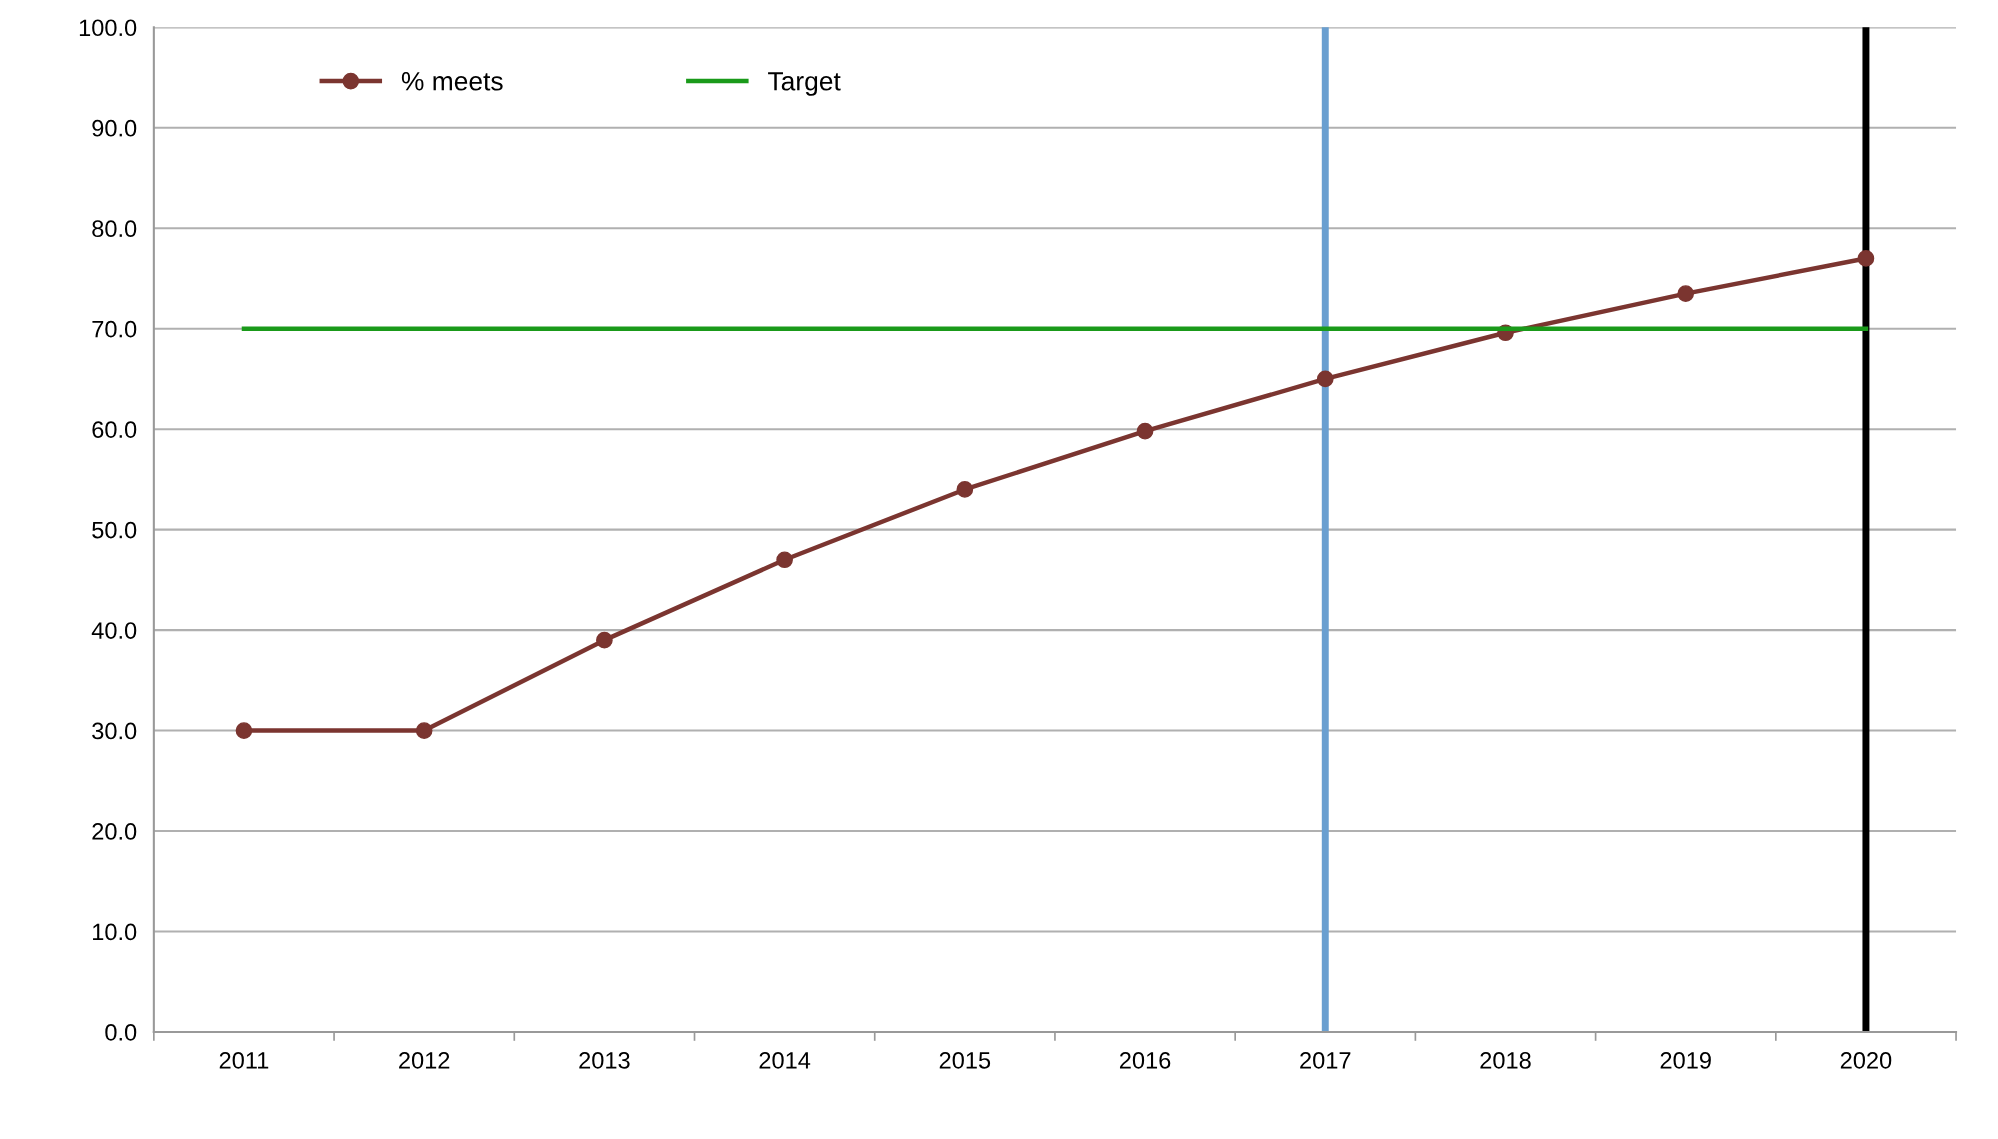  I want to click on x-tick-label: 2017, so click(1325, 1060).